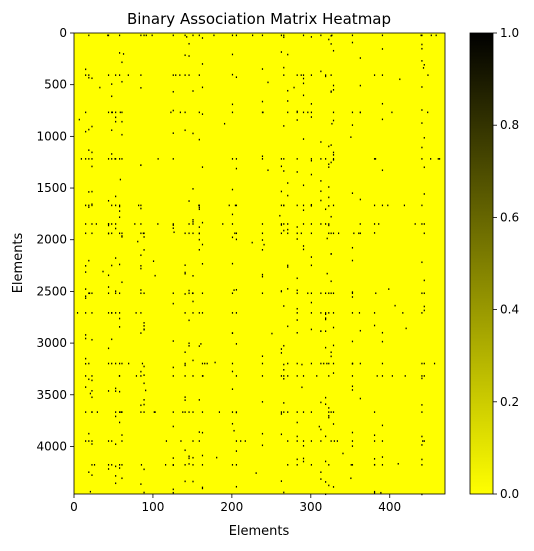  I want to click on y-tick-label: 4000, so click(51, 446).